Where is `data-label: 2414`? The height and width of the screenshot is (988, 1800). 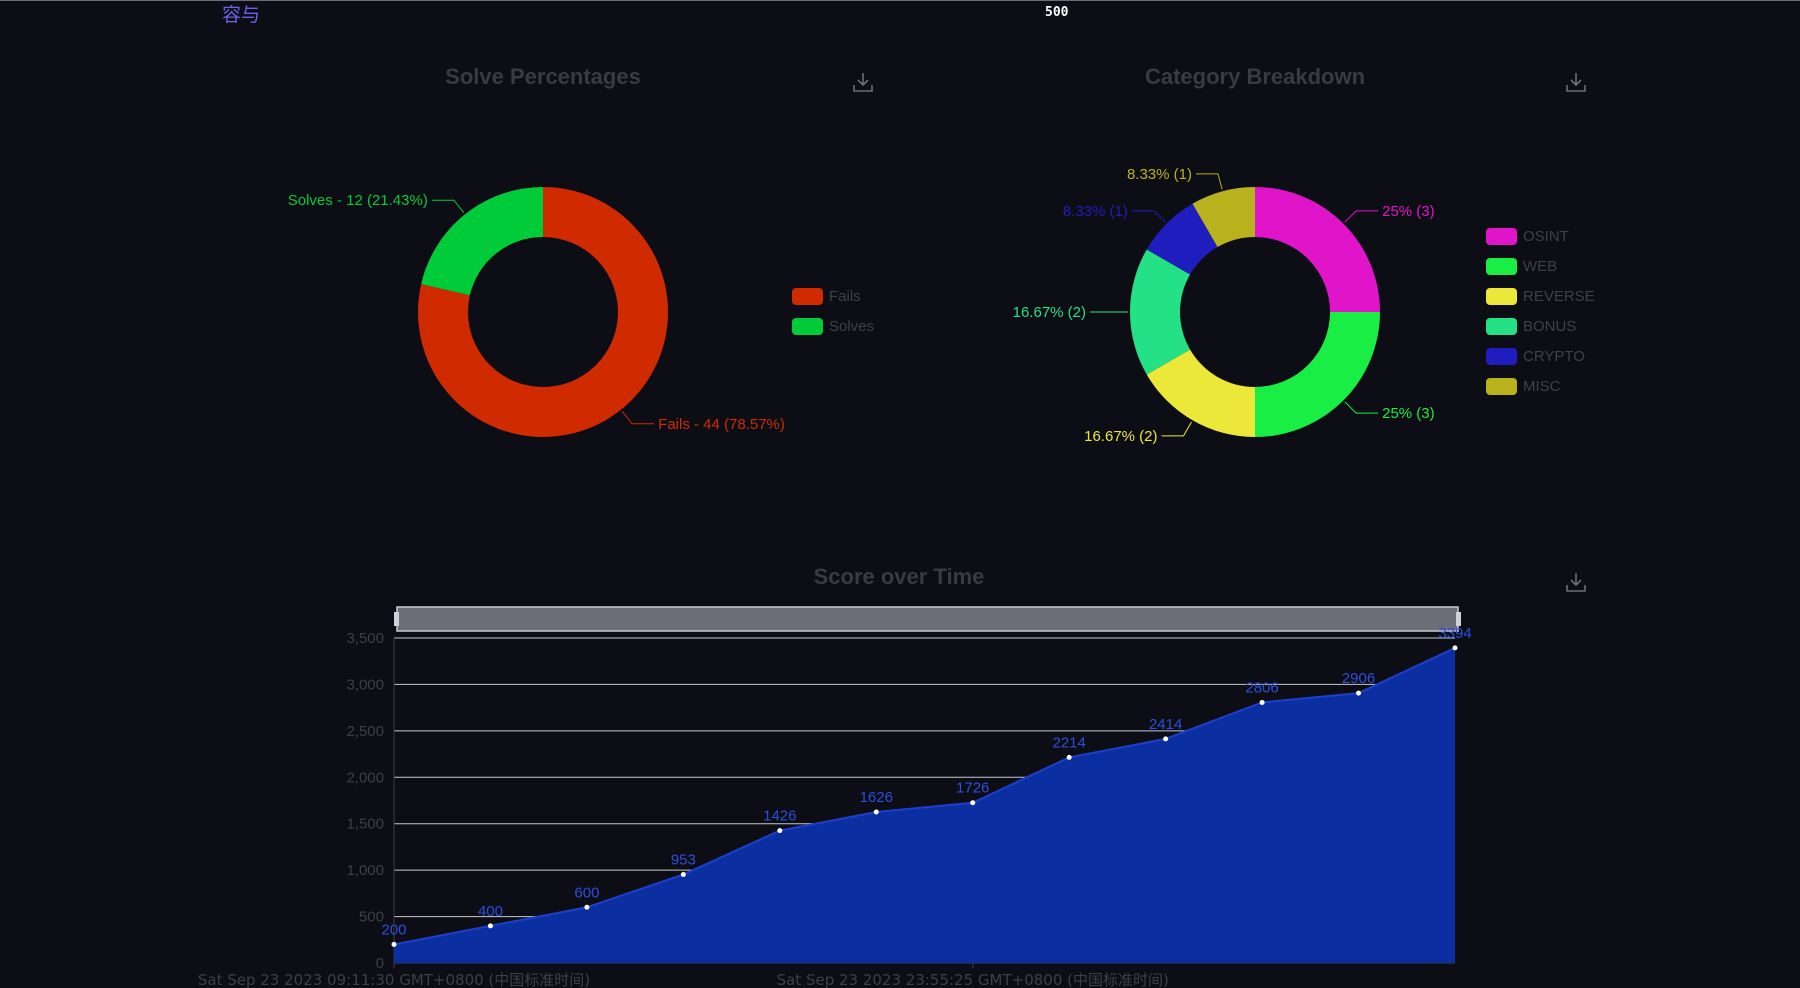
data-label: 2414 is located at coordinates (1165, 724).